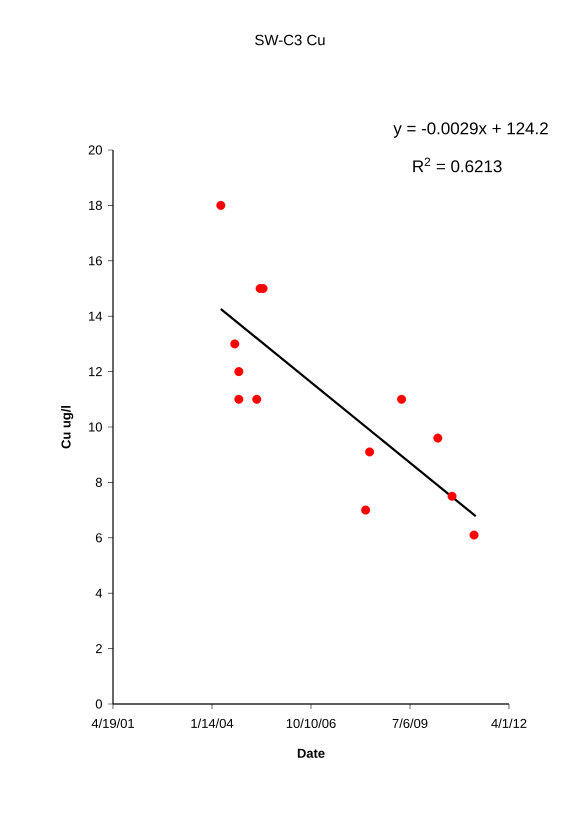 Image resolution: width=581 pixels, height=814 pixels. Describe the element at coordinates (99, 649) in the screenshot. I see `y-tick-label: 2` at that location.